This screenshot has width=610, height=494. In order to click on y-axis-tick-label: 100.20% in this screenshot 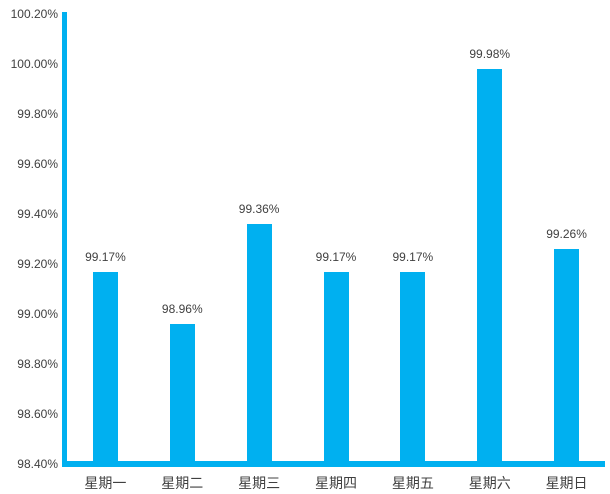, I will do `click(34, 14)`.